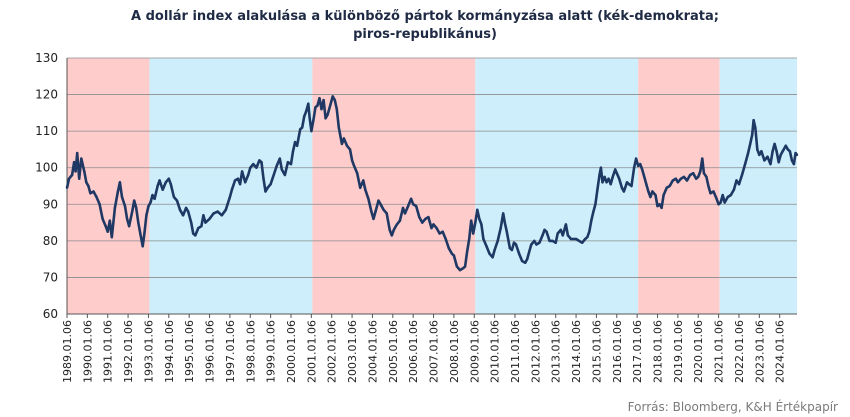 The width and height of the screenshot is (850, 417). Describe the element at coordinates (128, 351) in the screenshot. I see `x-tick-label-3: 1992.01.06` at that location.